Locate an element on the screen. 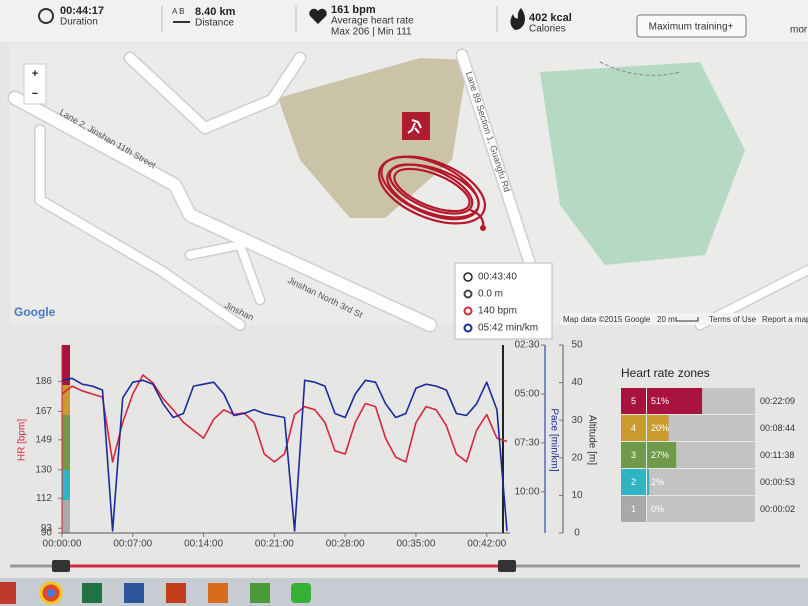 The image size is (808, 606). duration-icon is located at coordinates (46, 16).